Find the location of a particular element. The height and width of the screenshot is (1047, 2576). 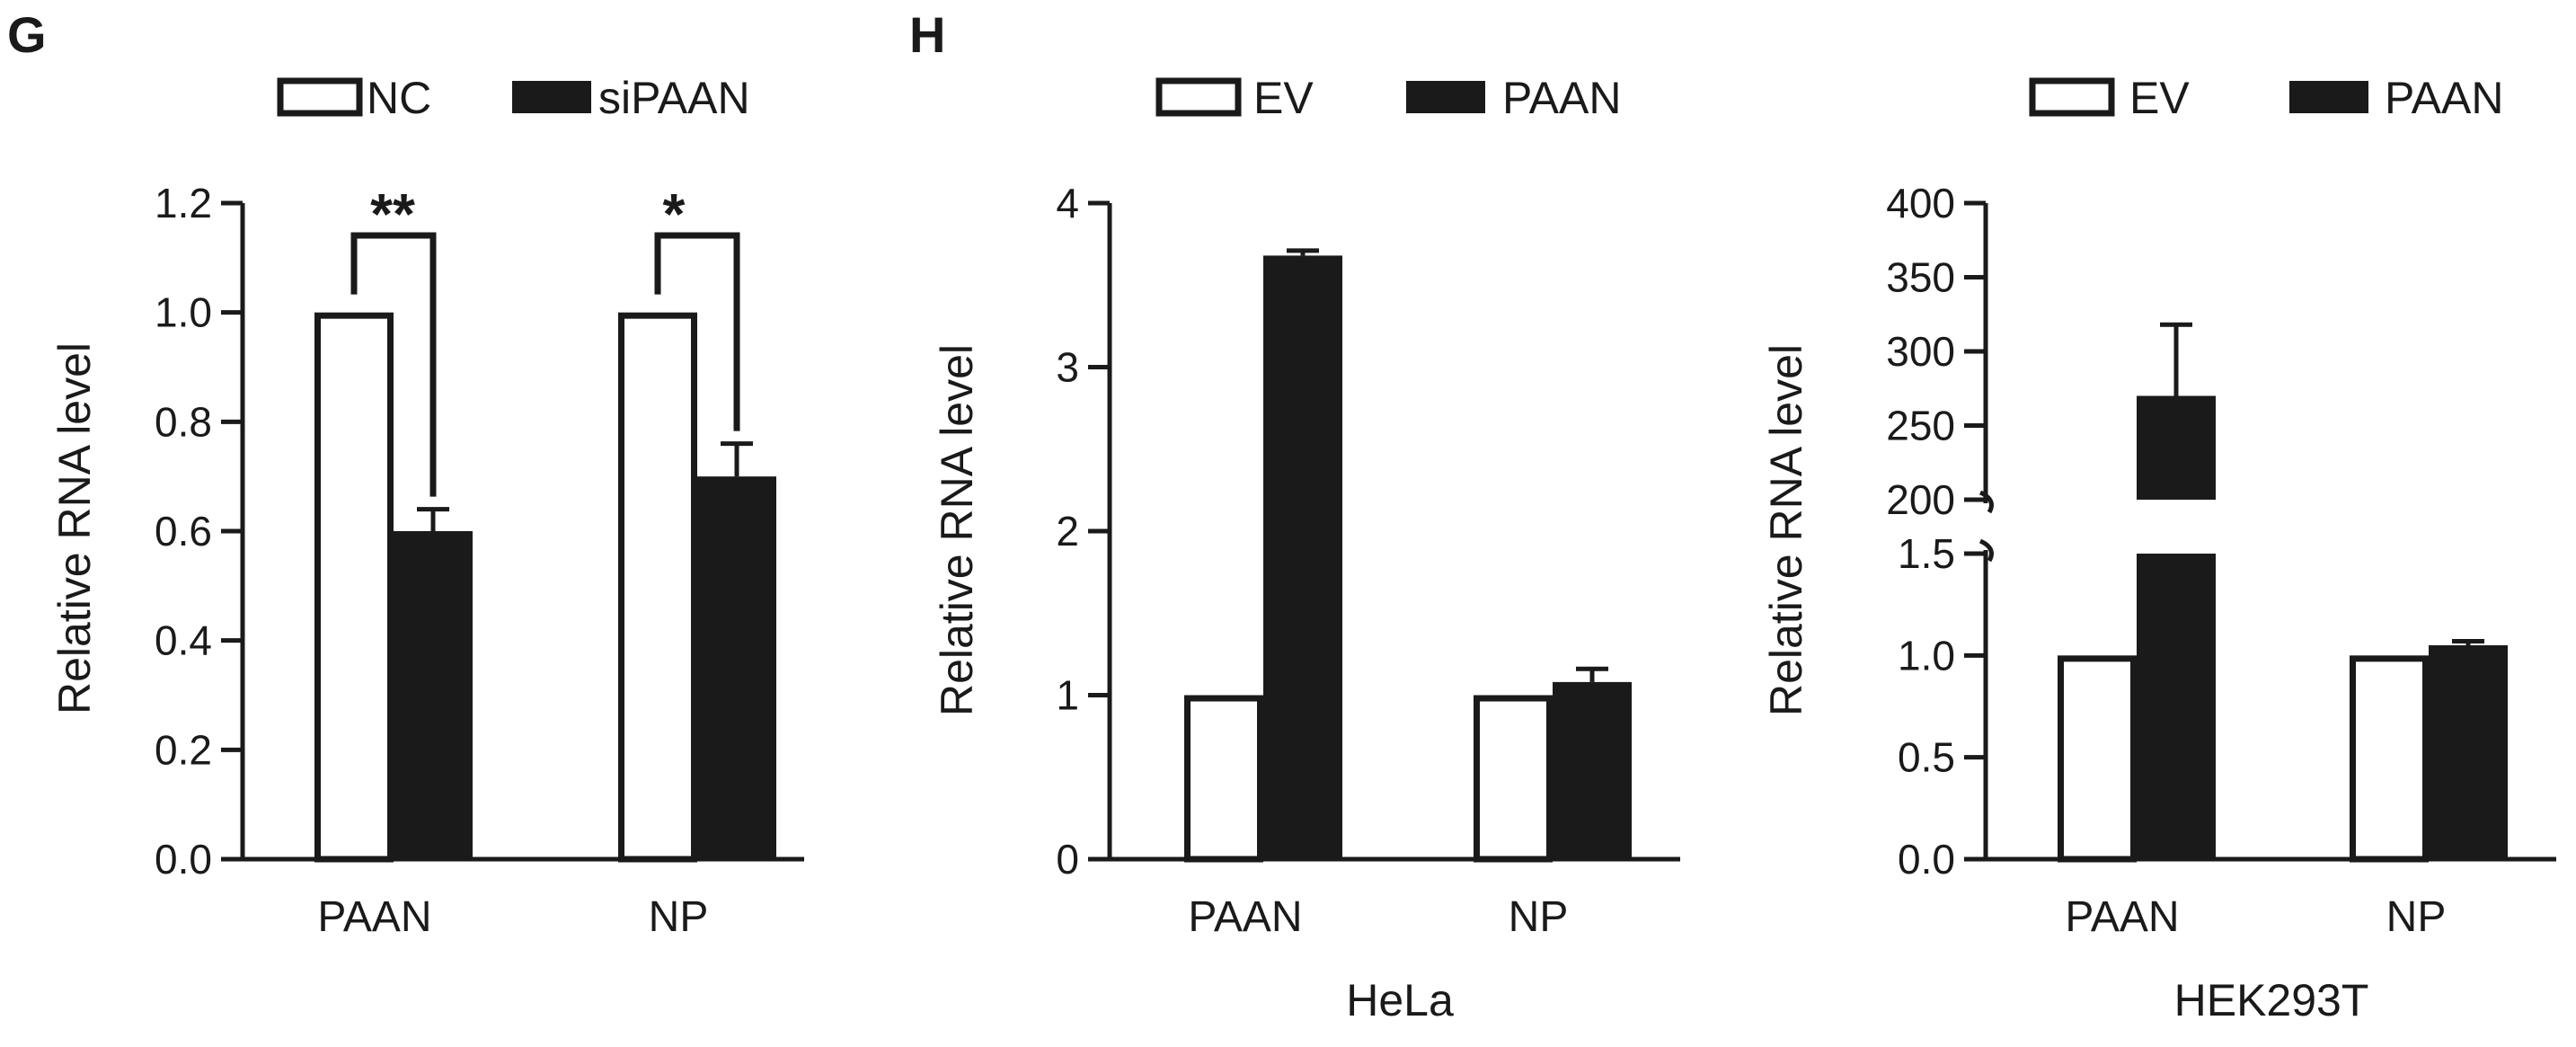

y-axis-upper-hek293t-tick-label: 350 is located at coordinates (1921, 277).